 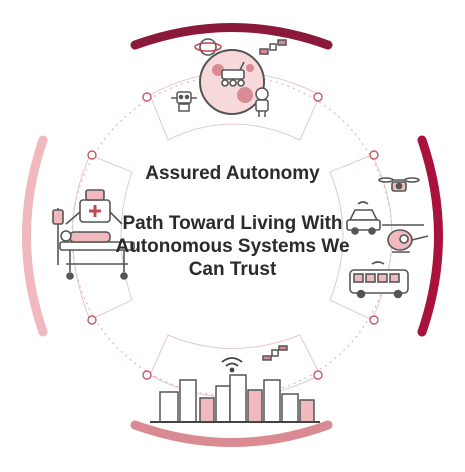 I want to click on medical-segment, so click(x=93, y=234).